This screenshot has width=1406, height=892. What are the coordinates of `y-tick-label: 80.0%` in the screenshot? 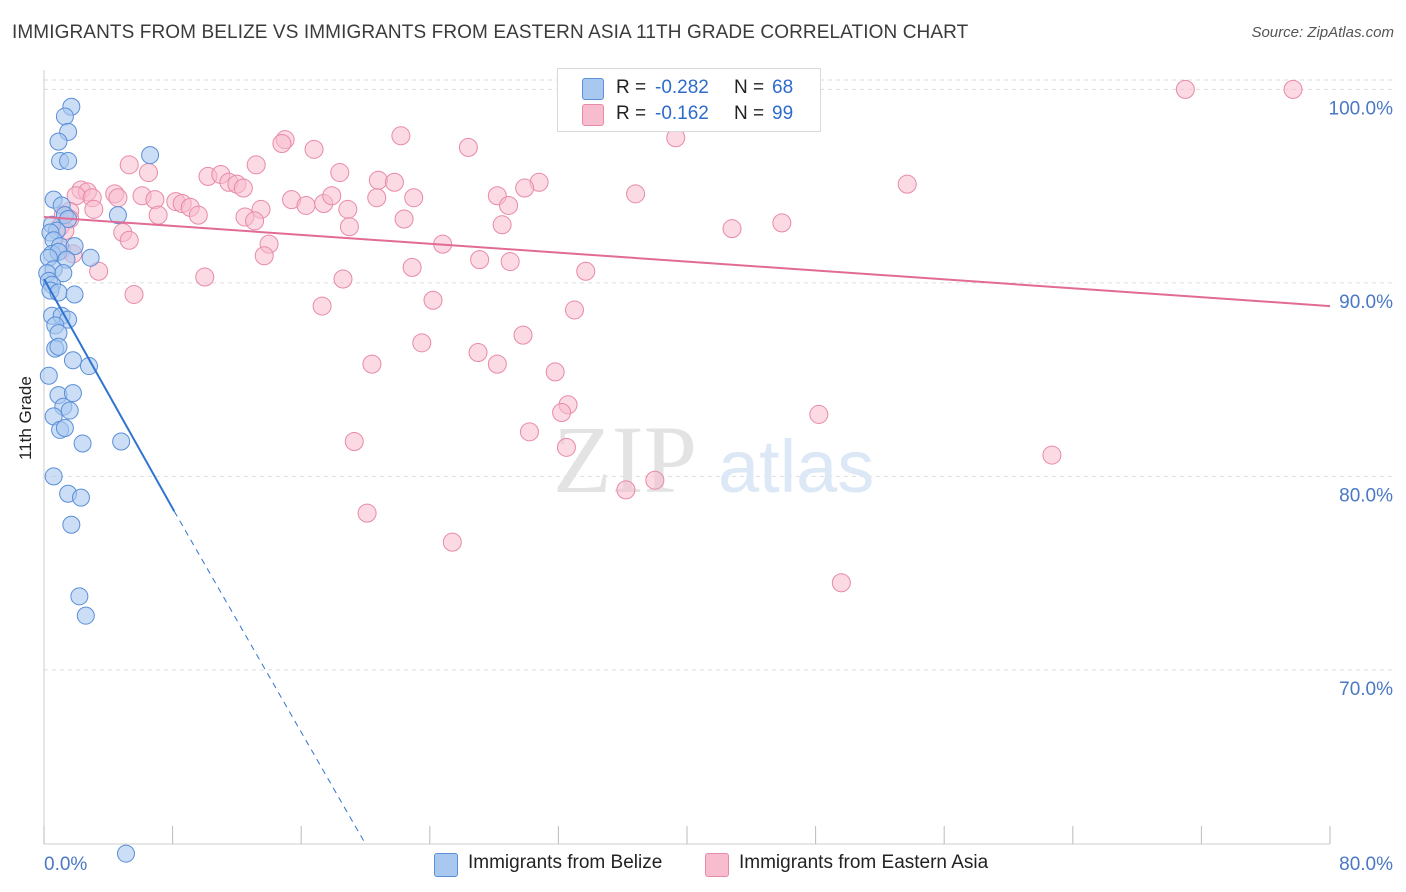 It's located at (1366, 495).